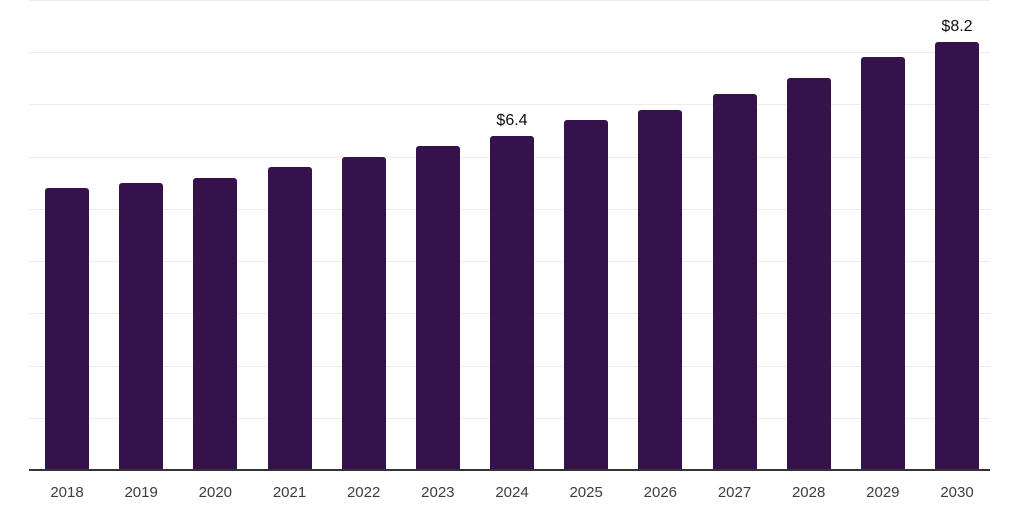  I want to click on bar-2019, so click(141, 326).